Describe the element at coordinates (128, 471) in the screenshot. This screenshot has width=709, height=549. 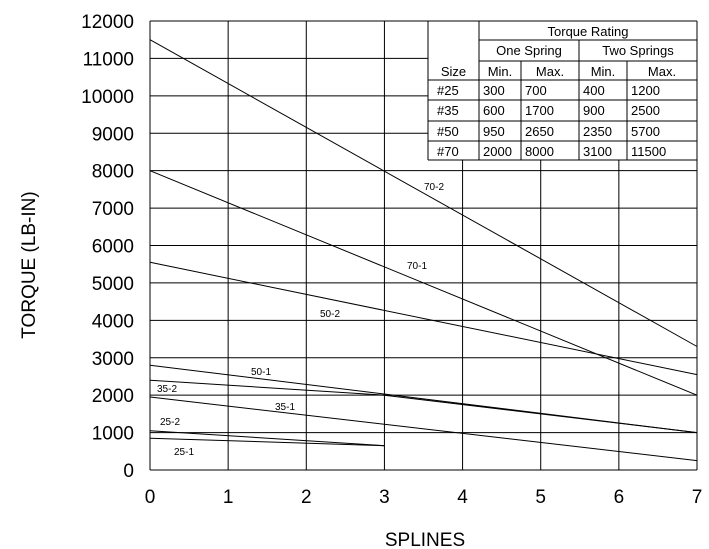
I see `y-tick-label: 0` at that location.